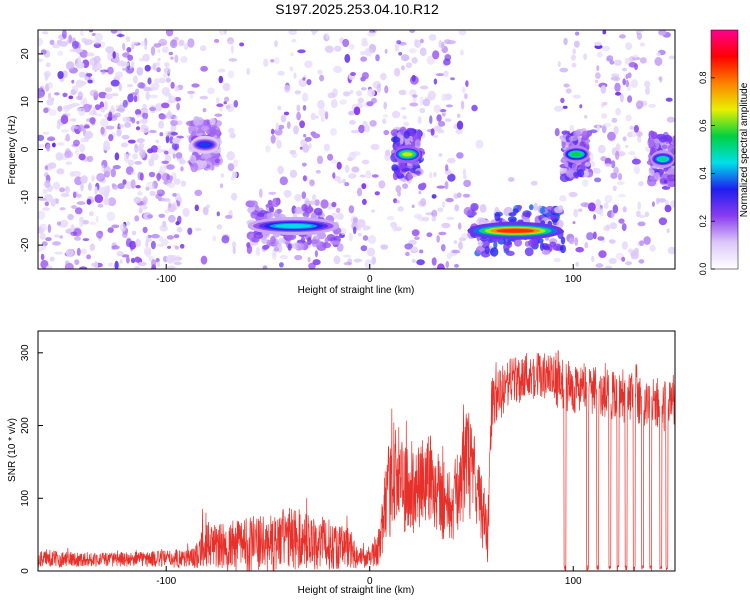  Describe the element at coordinates (356, 590) in the screenshot. I see `snr-x-axis-label: Height of straight line (km)` at that location.